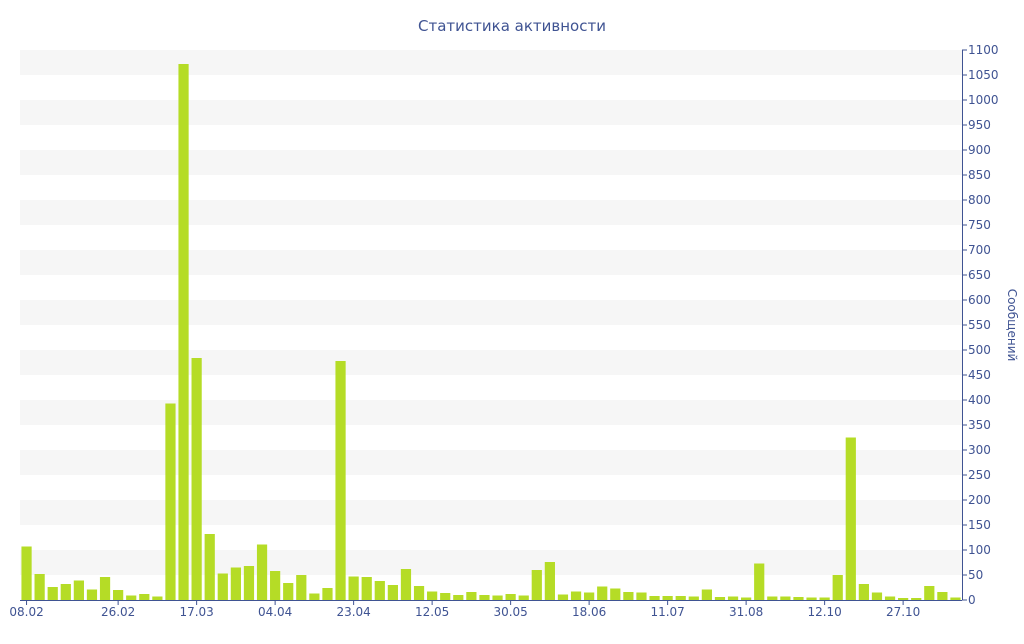  What do you see at coordinates (1012, 325) in the screenshot?
I see `y-axis-title: Сообщений` at bounding box center [1012, 325].